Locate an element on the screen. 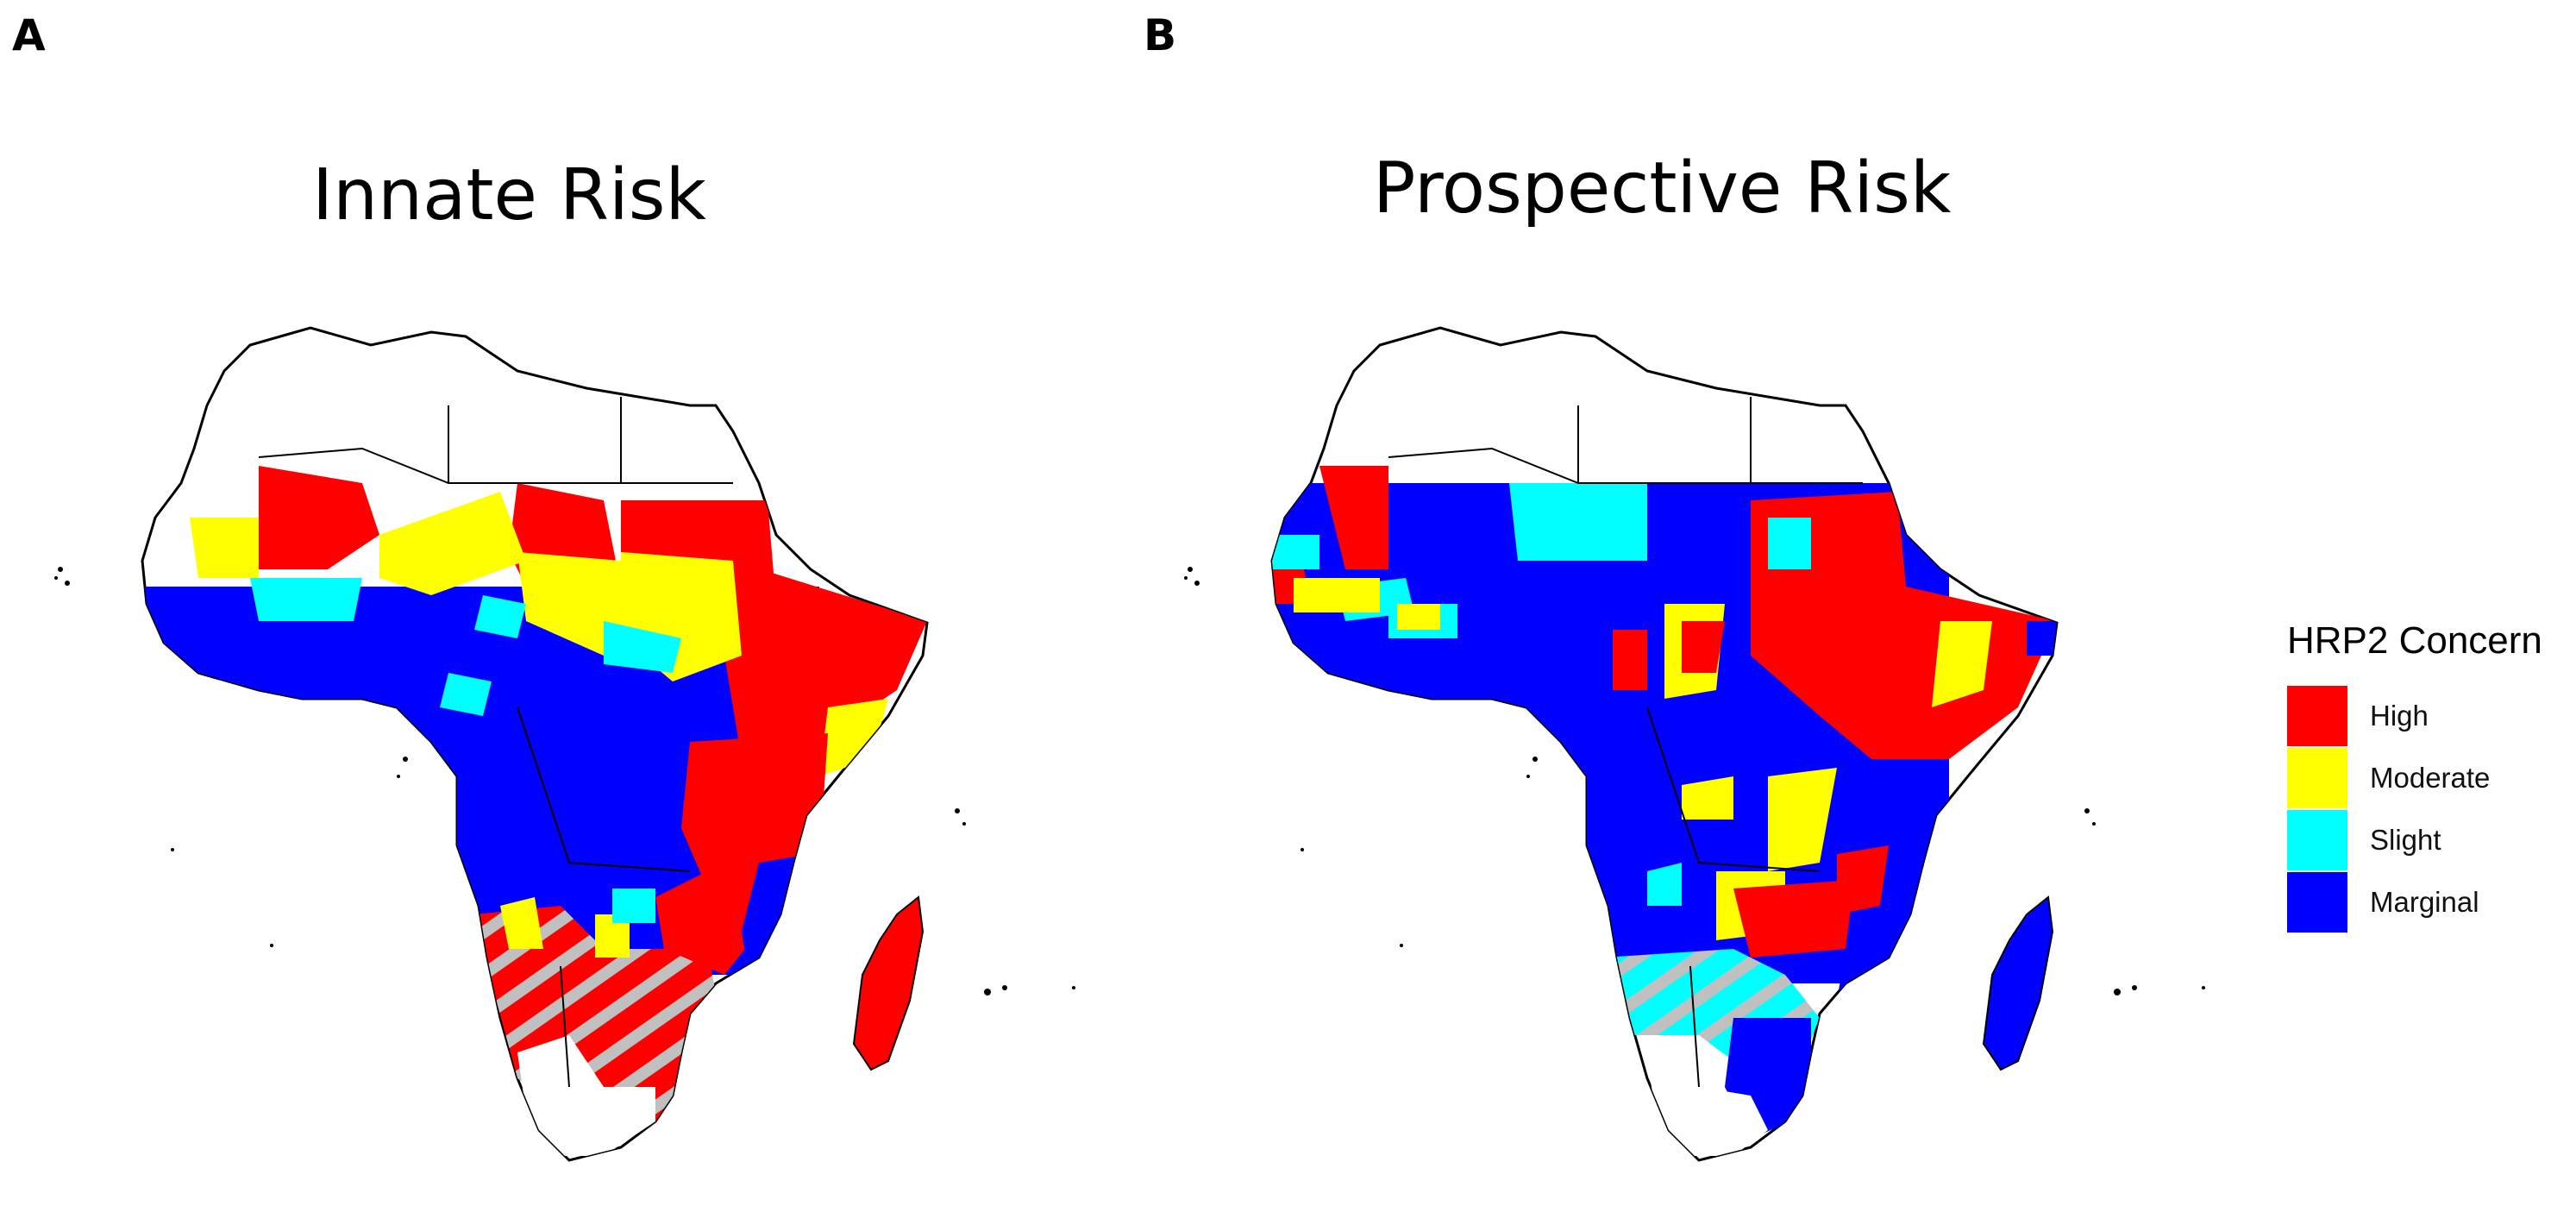 The image size is (2576, 1231). legend-swatch-marginal is located at coordinates (2317, 902).